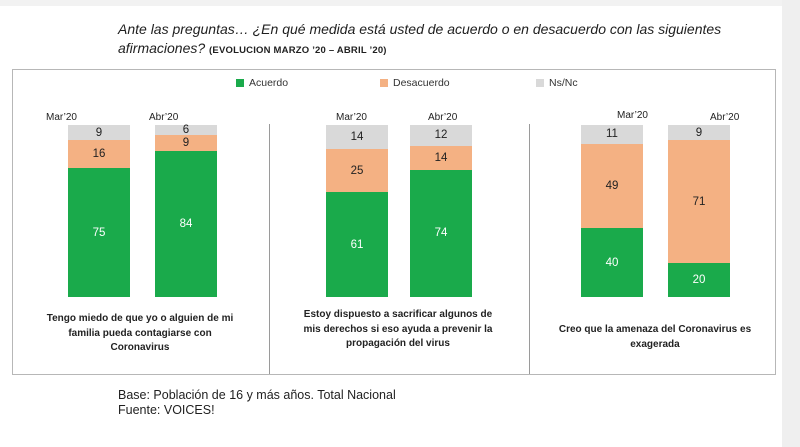 The width and height of the screenshot is (800, 447). I want to click on data-label-desacuerdo: 71, so click(699, 201).